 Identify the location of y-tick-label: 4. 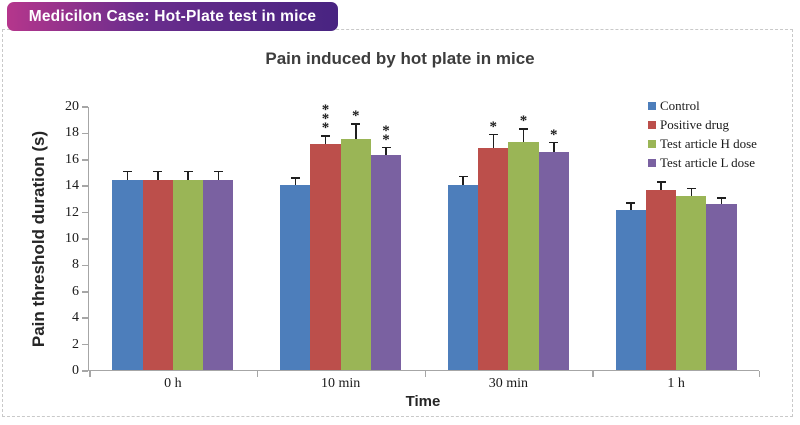
(75, 318).